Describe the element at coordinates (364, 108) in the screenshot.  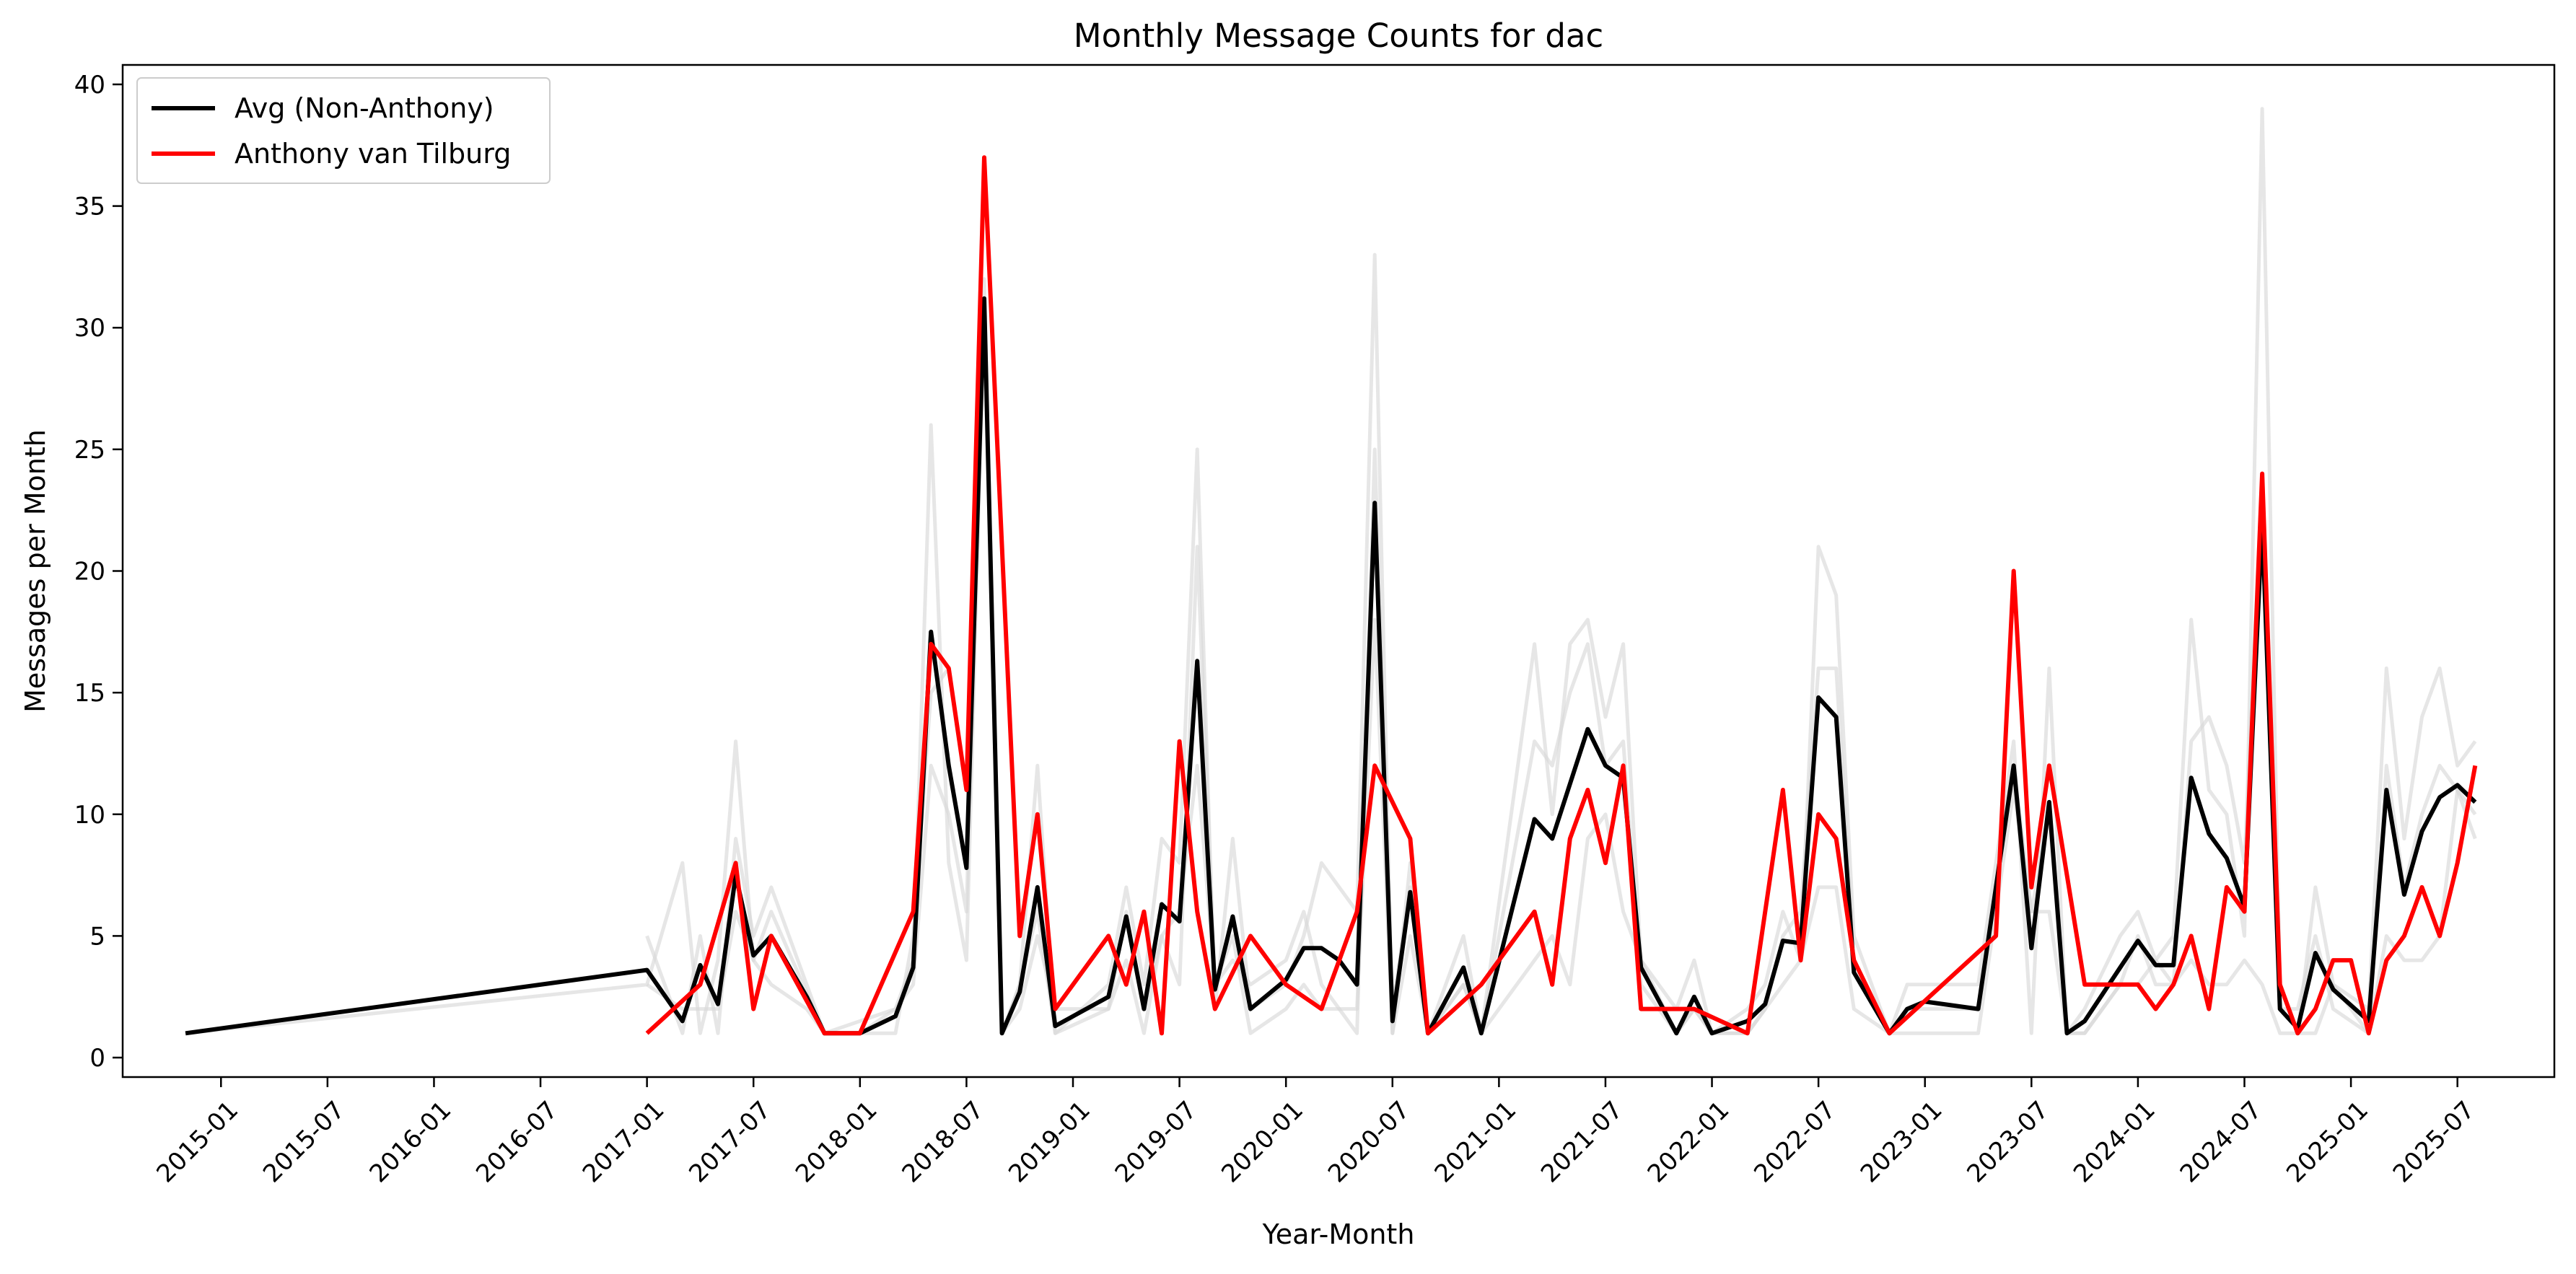
I see `legend-label-avg: Avg (Non-Anthony)` at that location.